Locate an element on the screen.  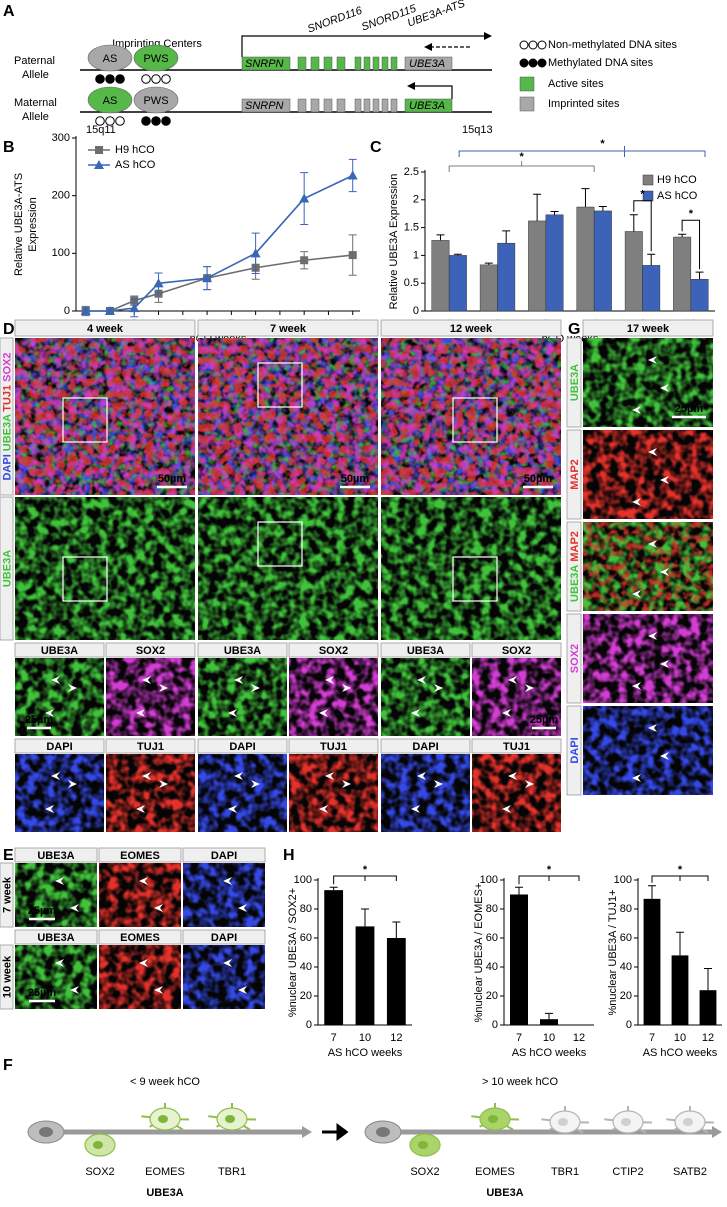
panel-label: B is located at coordinates (9, 147).